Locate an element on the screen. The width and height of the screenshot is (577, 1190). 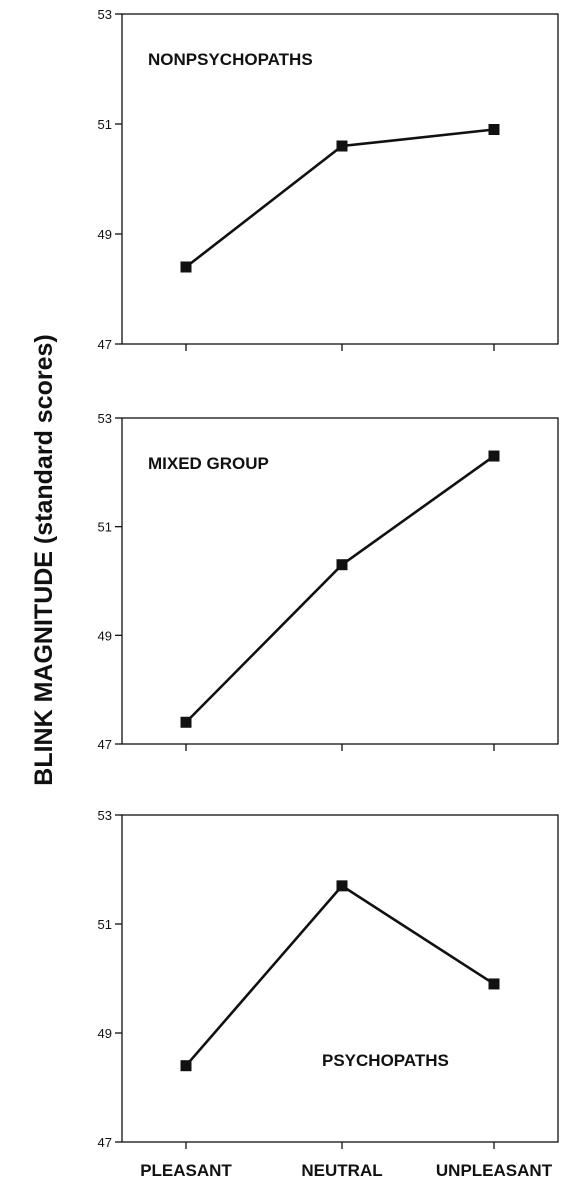
panel-title: PSYCHOPATHS is located at coordinates (385, 1060).